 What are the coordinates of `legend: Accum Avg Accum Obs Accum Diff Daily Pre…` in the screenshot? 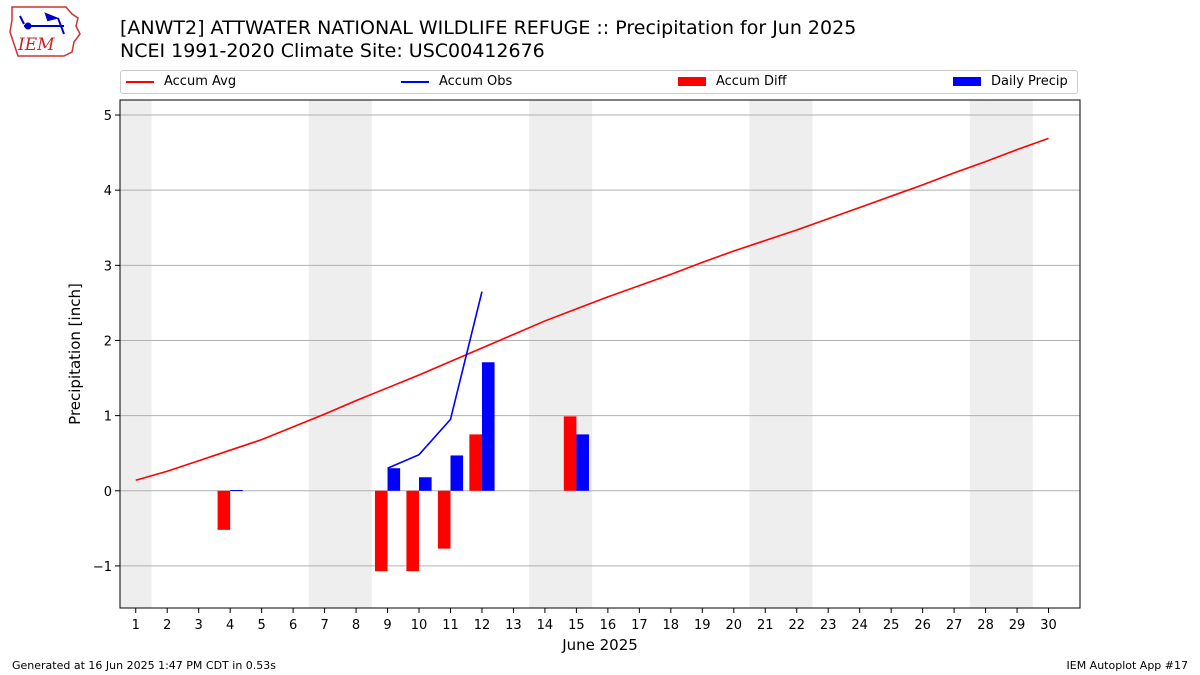 It's located at (599, 82).